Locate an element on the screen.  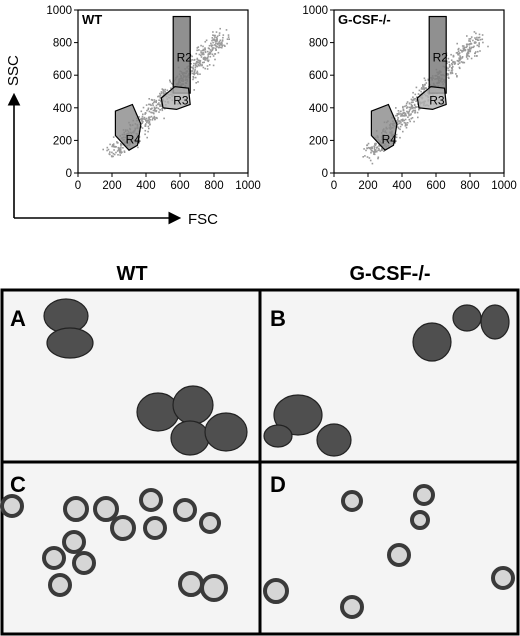
panel-label: D is located at coordinates (278, 484).